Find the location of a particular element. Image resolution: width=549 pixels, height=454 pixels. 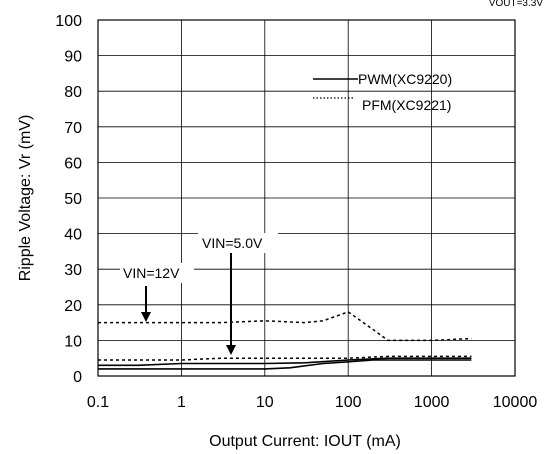

x-tick-label: 10 is located at coordinates (265, 402).